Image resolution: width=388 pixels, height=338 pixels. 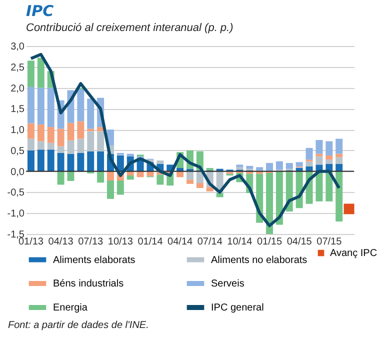 What do you see at coordinates (17, 151) in the screenshot?
I see `y-tick-label: 0,5` at bounding box center [17, 151].